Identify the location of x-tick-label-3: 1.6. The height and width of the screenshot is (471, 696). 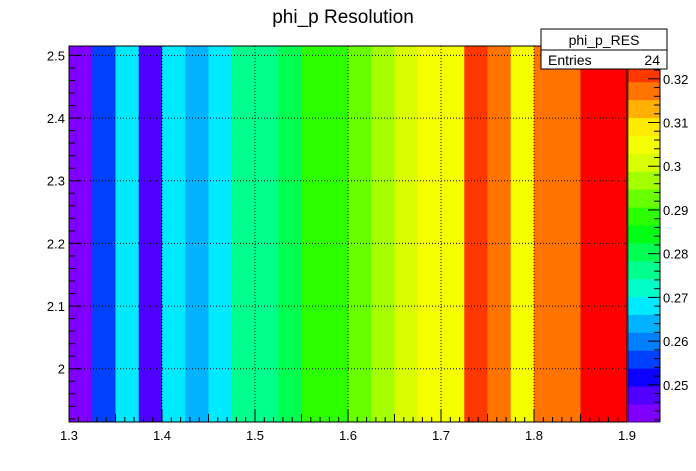
(348, 435).